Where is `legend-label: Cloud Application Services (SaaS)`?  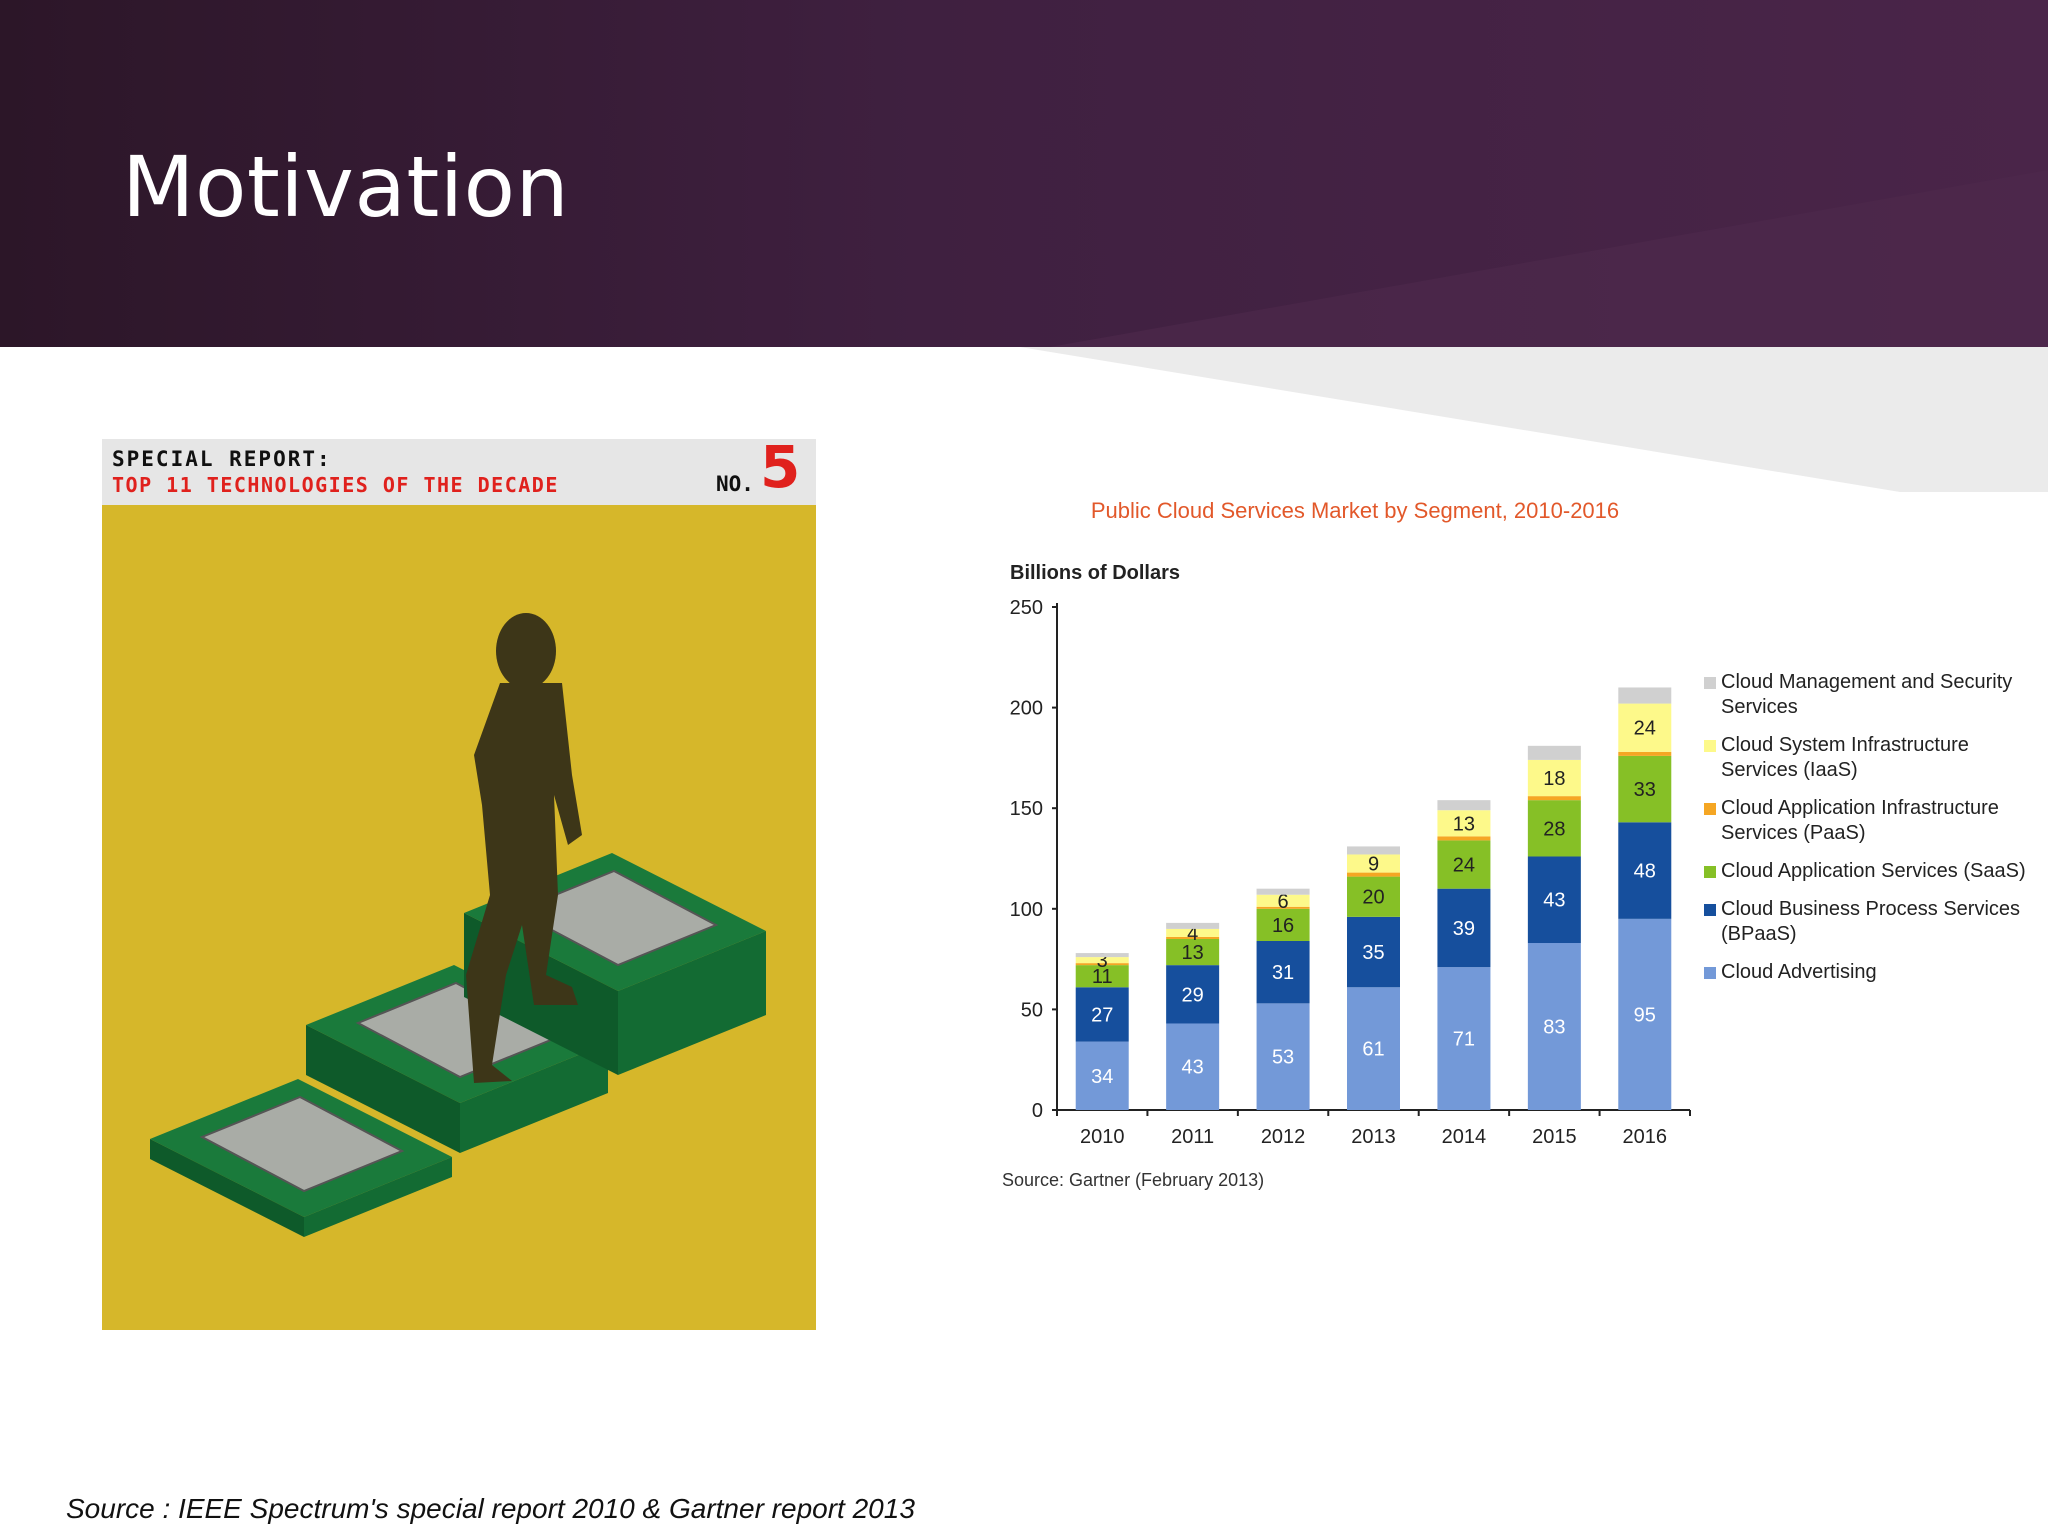 legend-label: Cloud Application Services (SaaS) is located at coordinates (1873, 871).